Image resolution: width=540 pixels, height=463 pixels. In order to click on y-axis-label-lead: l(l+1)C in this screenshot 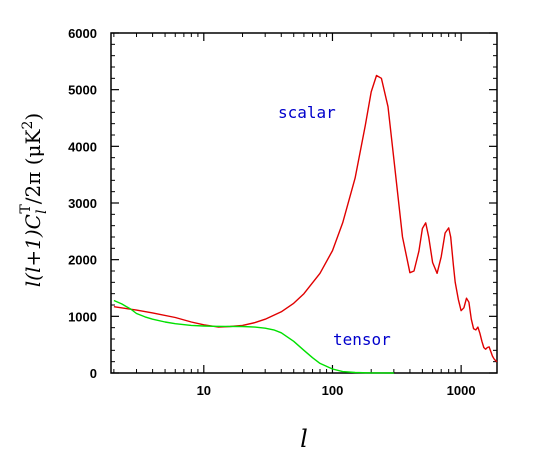, I will do `click(33, 250)`.